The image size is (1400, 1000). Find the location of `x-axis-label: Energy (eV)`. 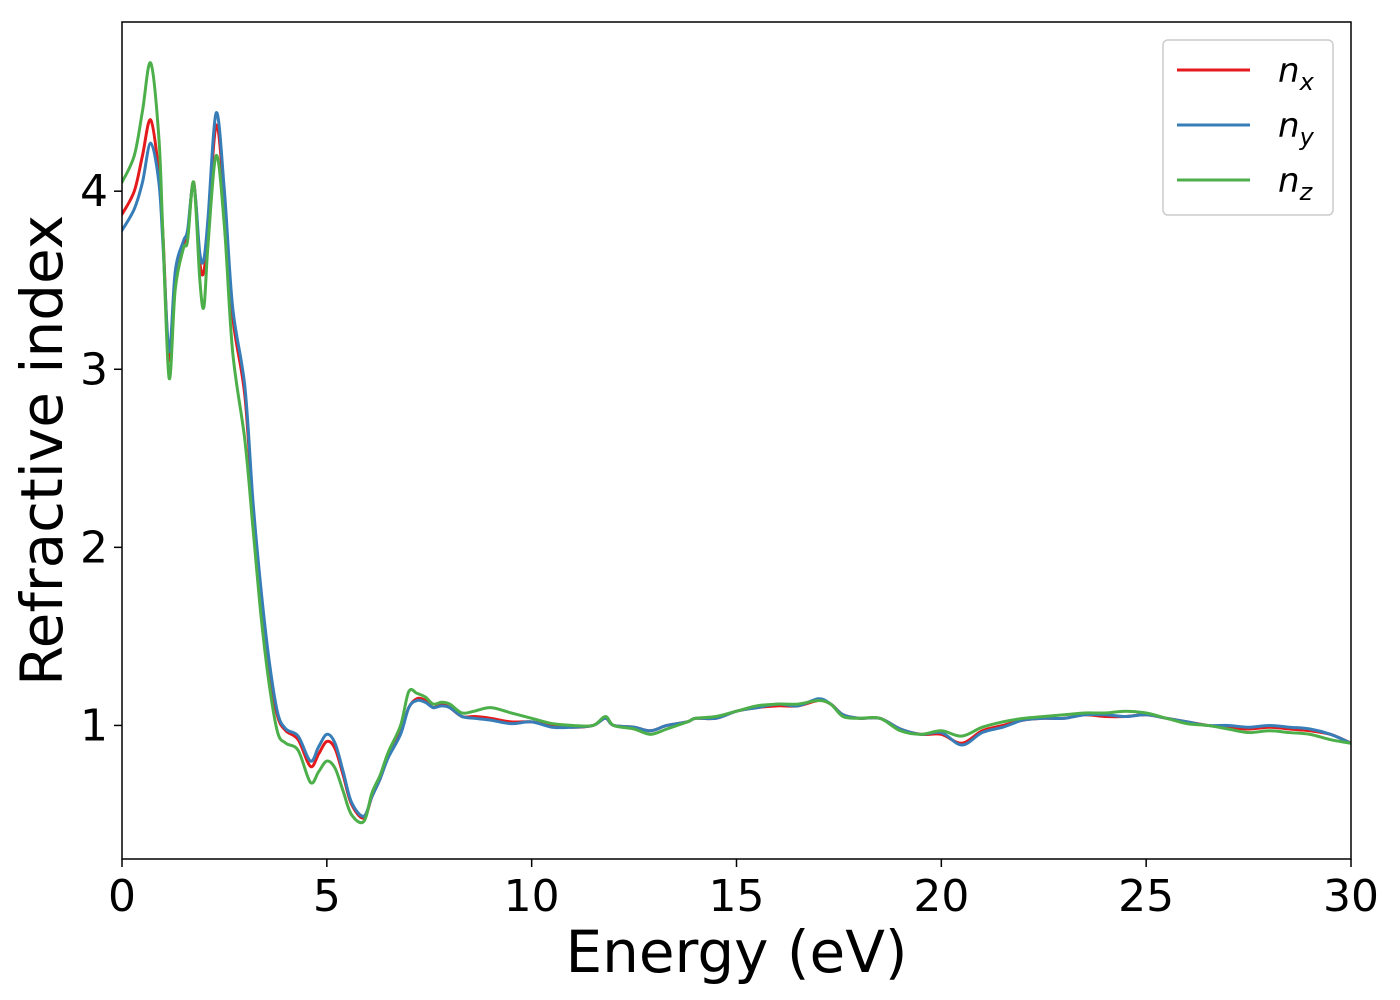

x-axis-label: Energy (eV) is located at coordinates (736, 952).